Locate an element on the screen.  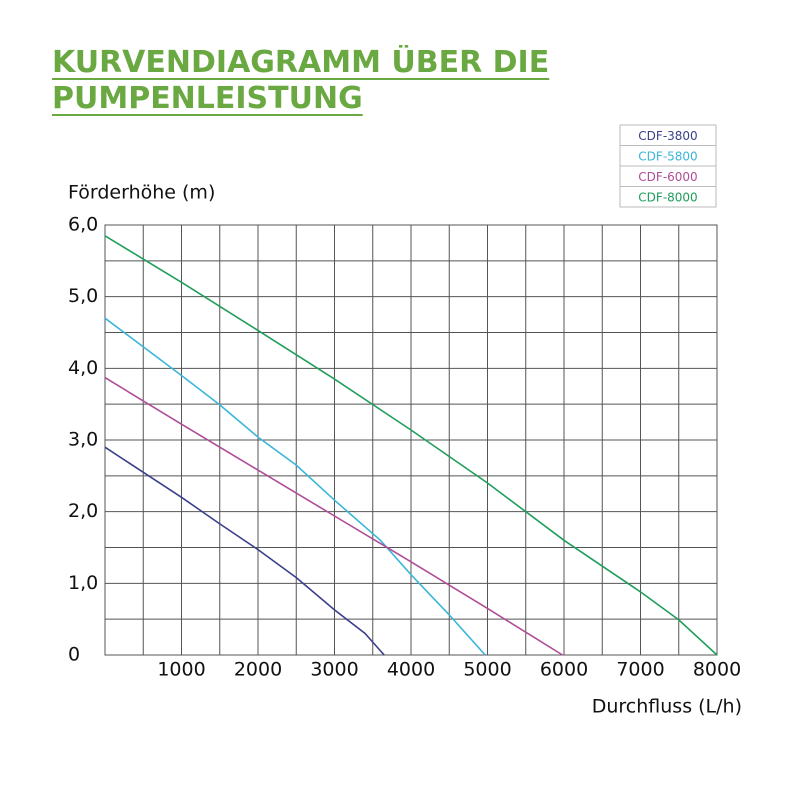
legend-label: CDF-3800 is located at coordinates (667, 136).